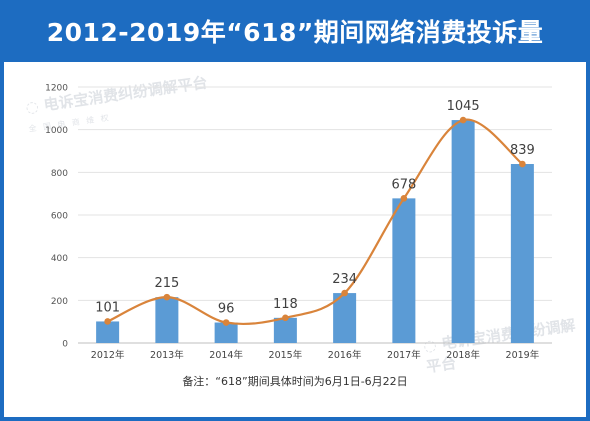 This screenshot has width=590, height=421. Describe the element at coordinates (286, 355) in the screenshot. I see `x-tick-label: 2015年` at that location.